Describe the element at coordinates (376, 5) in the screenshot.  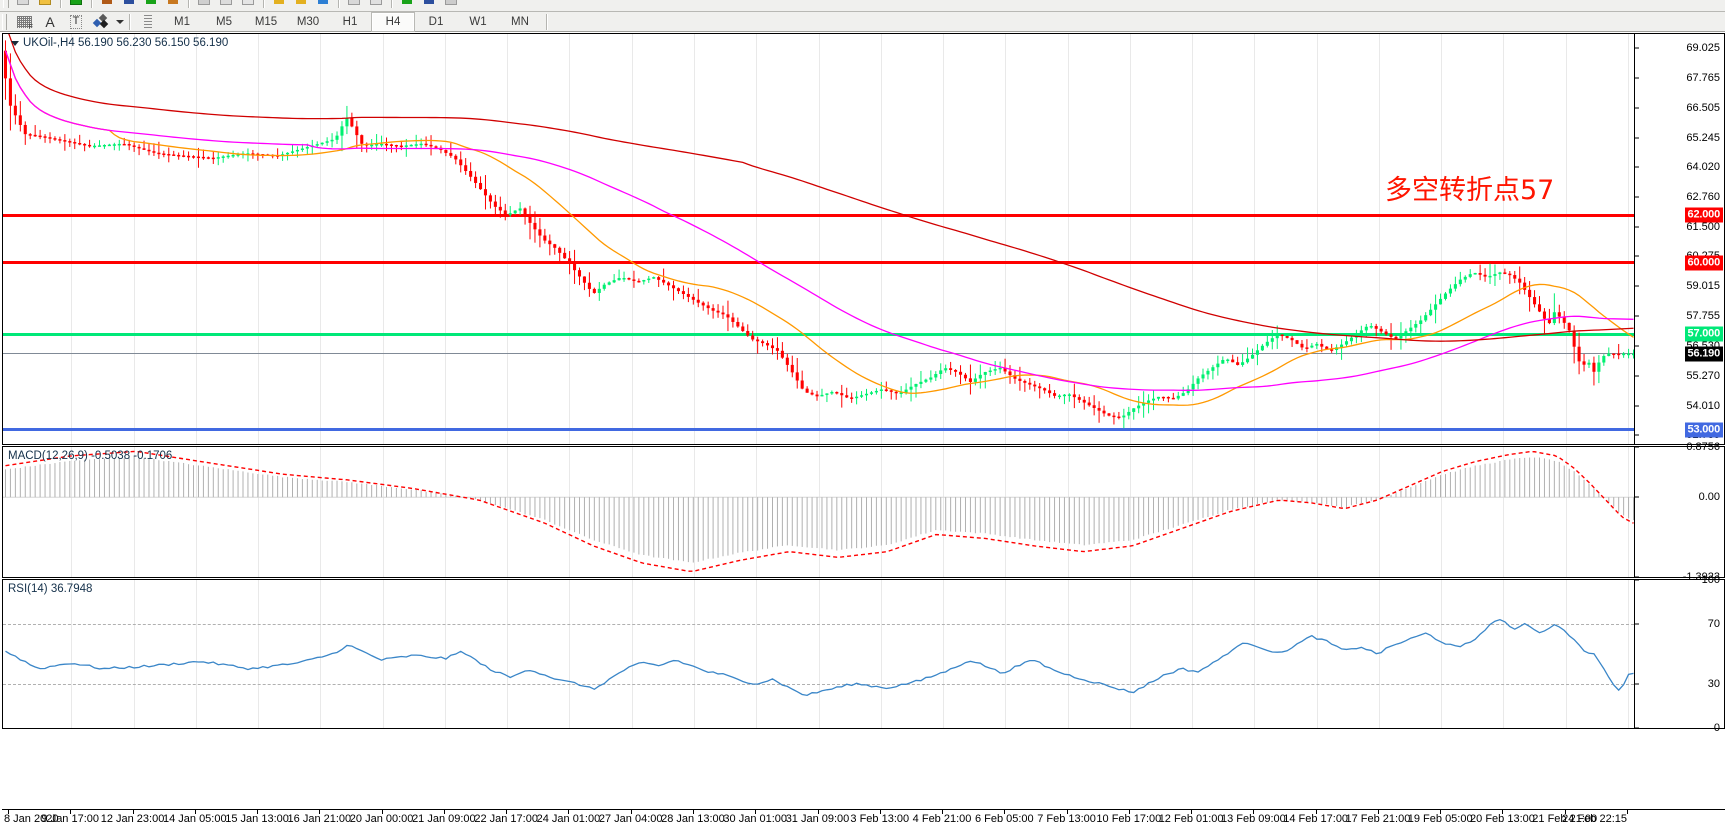
I see `fibonacci-icon` at that location.